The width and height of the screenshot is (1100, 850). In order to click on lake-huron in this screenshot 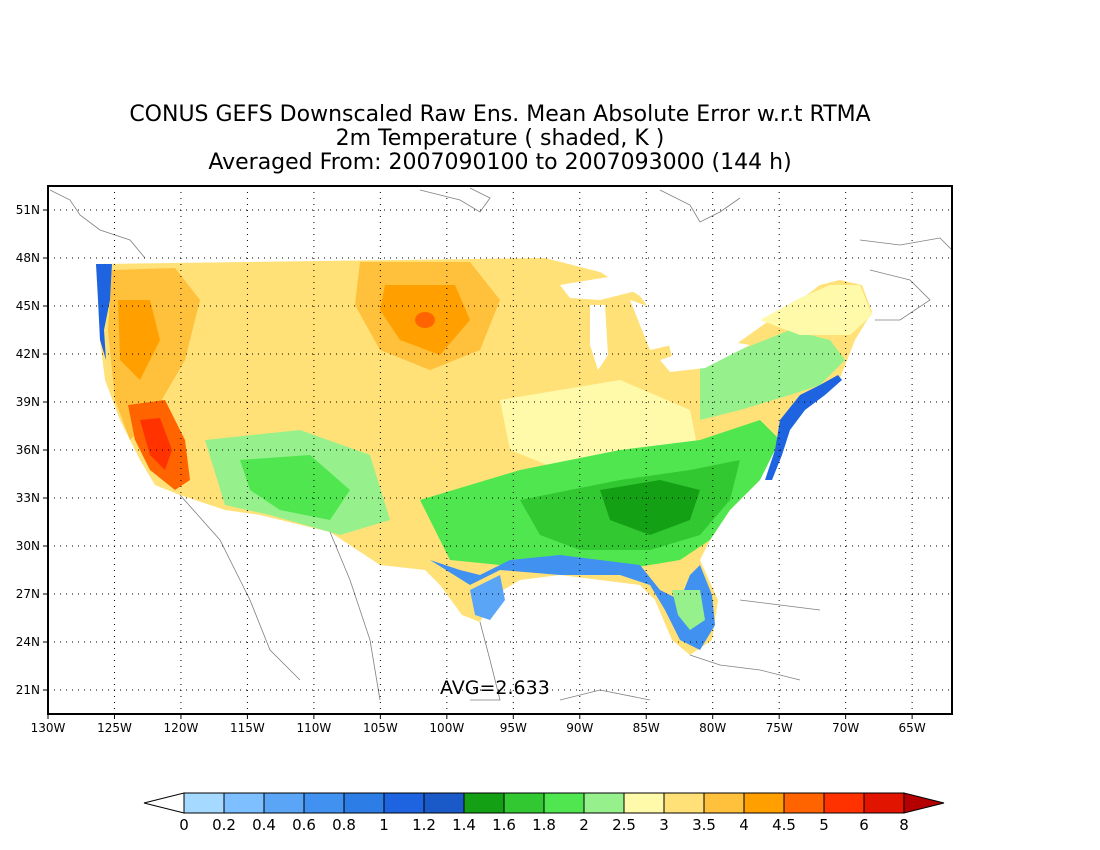, I will do `click(651, 325)`.